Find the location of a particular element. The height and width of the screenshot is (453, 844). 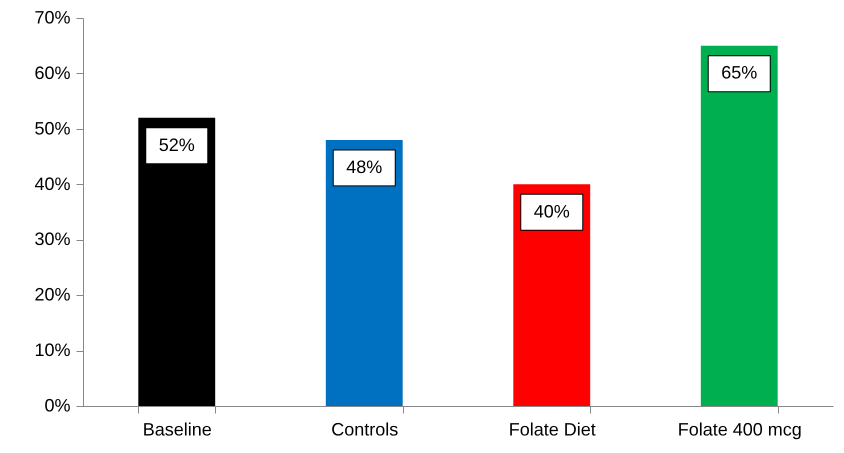

data-label: 65% is located at coordinates (739, 72).